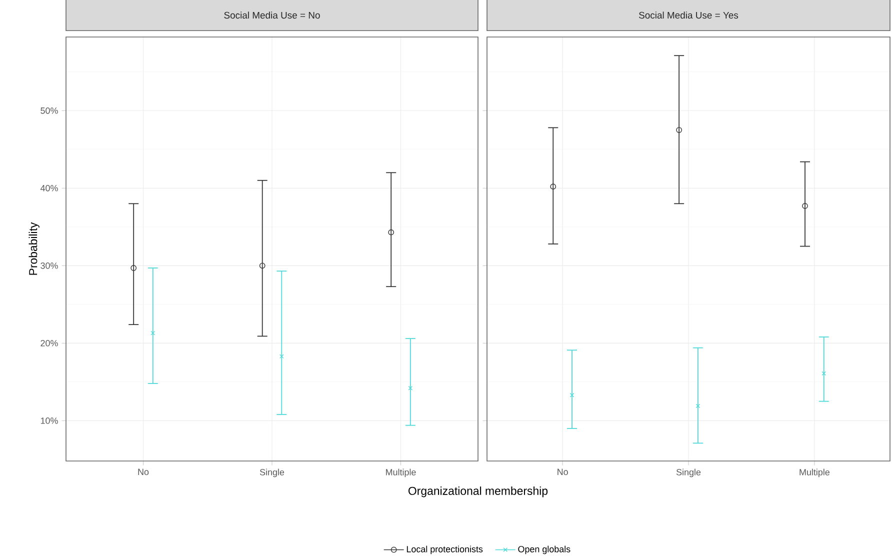 The height and width of the screenshot is (559, 894). What do you see at coordinates (478, 492) in the screenshot?
I see `x-axis-title: Organizational membership` at bounding box center [478, 492].